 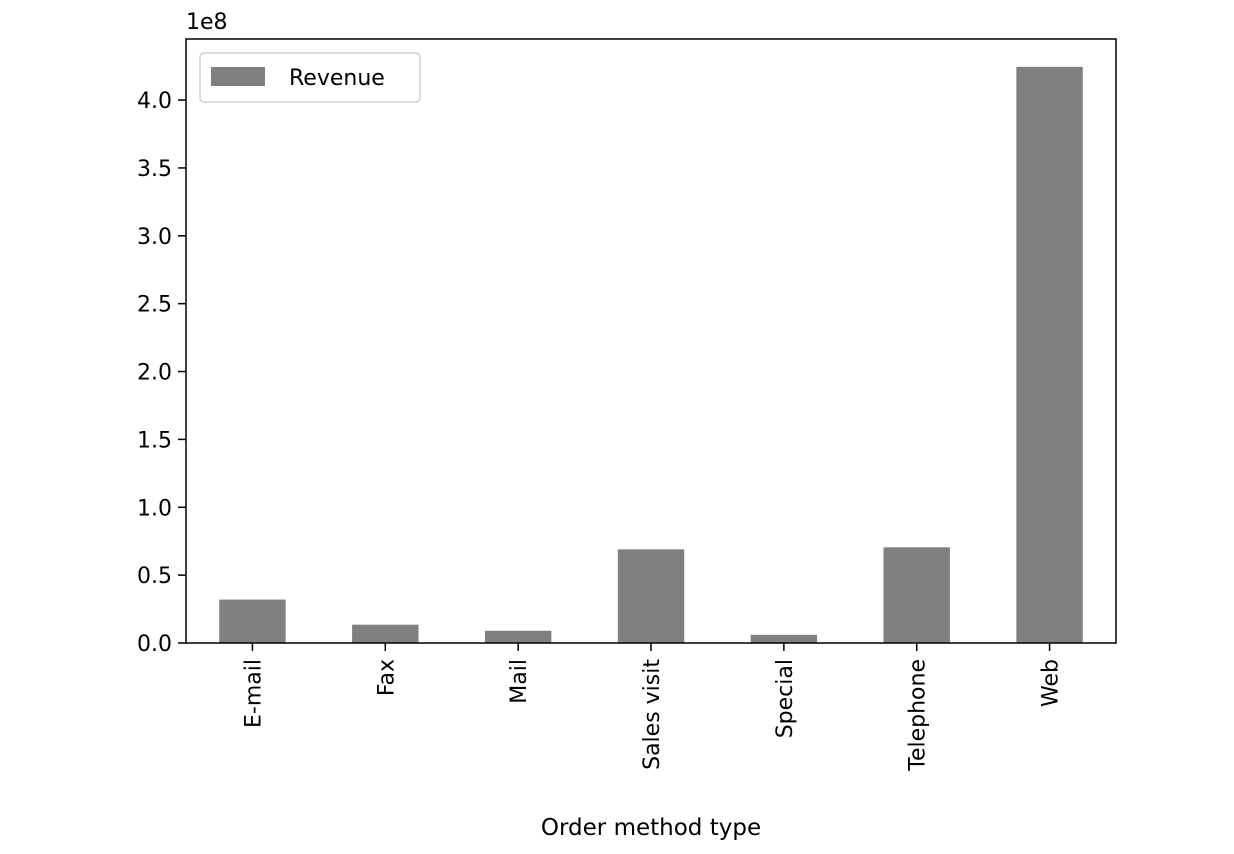 What do you see at coordinates (154, 508) in the screenshot?
I see `y-tick-label: 1.0` at bounding box center [154, 508].